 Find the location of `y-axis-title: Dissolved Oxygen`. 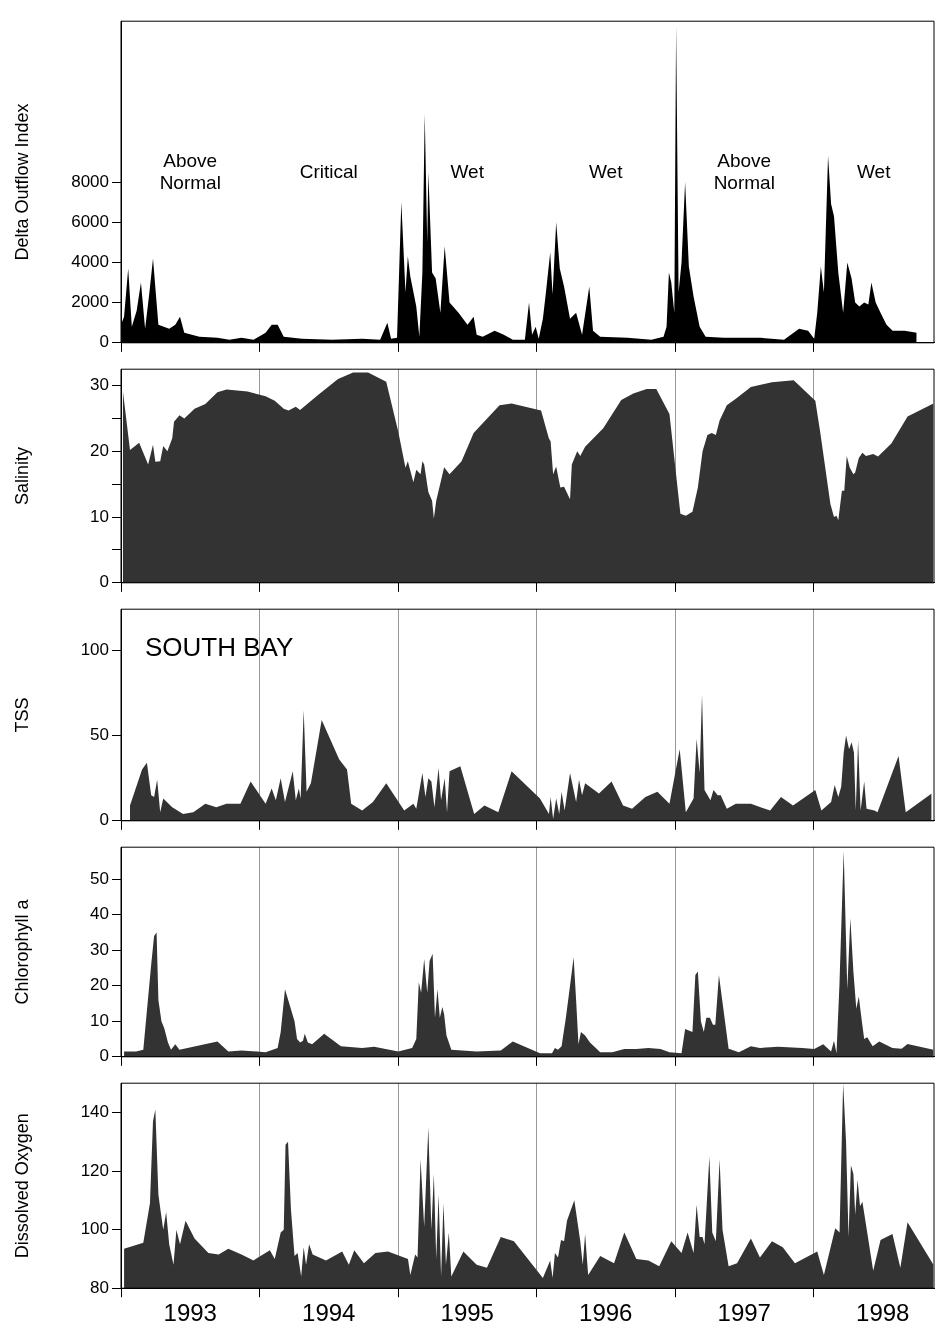

y-axis-title: Dissolved Oxygen is located at coordinates (21, 1186).